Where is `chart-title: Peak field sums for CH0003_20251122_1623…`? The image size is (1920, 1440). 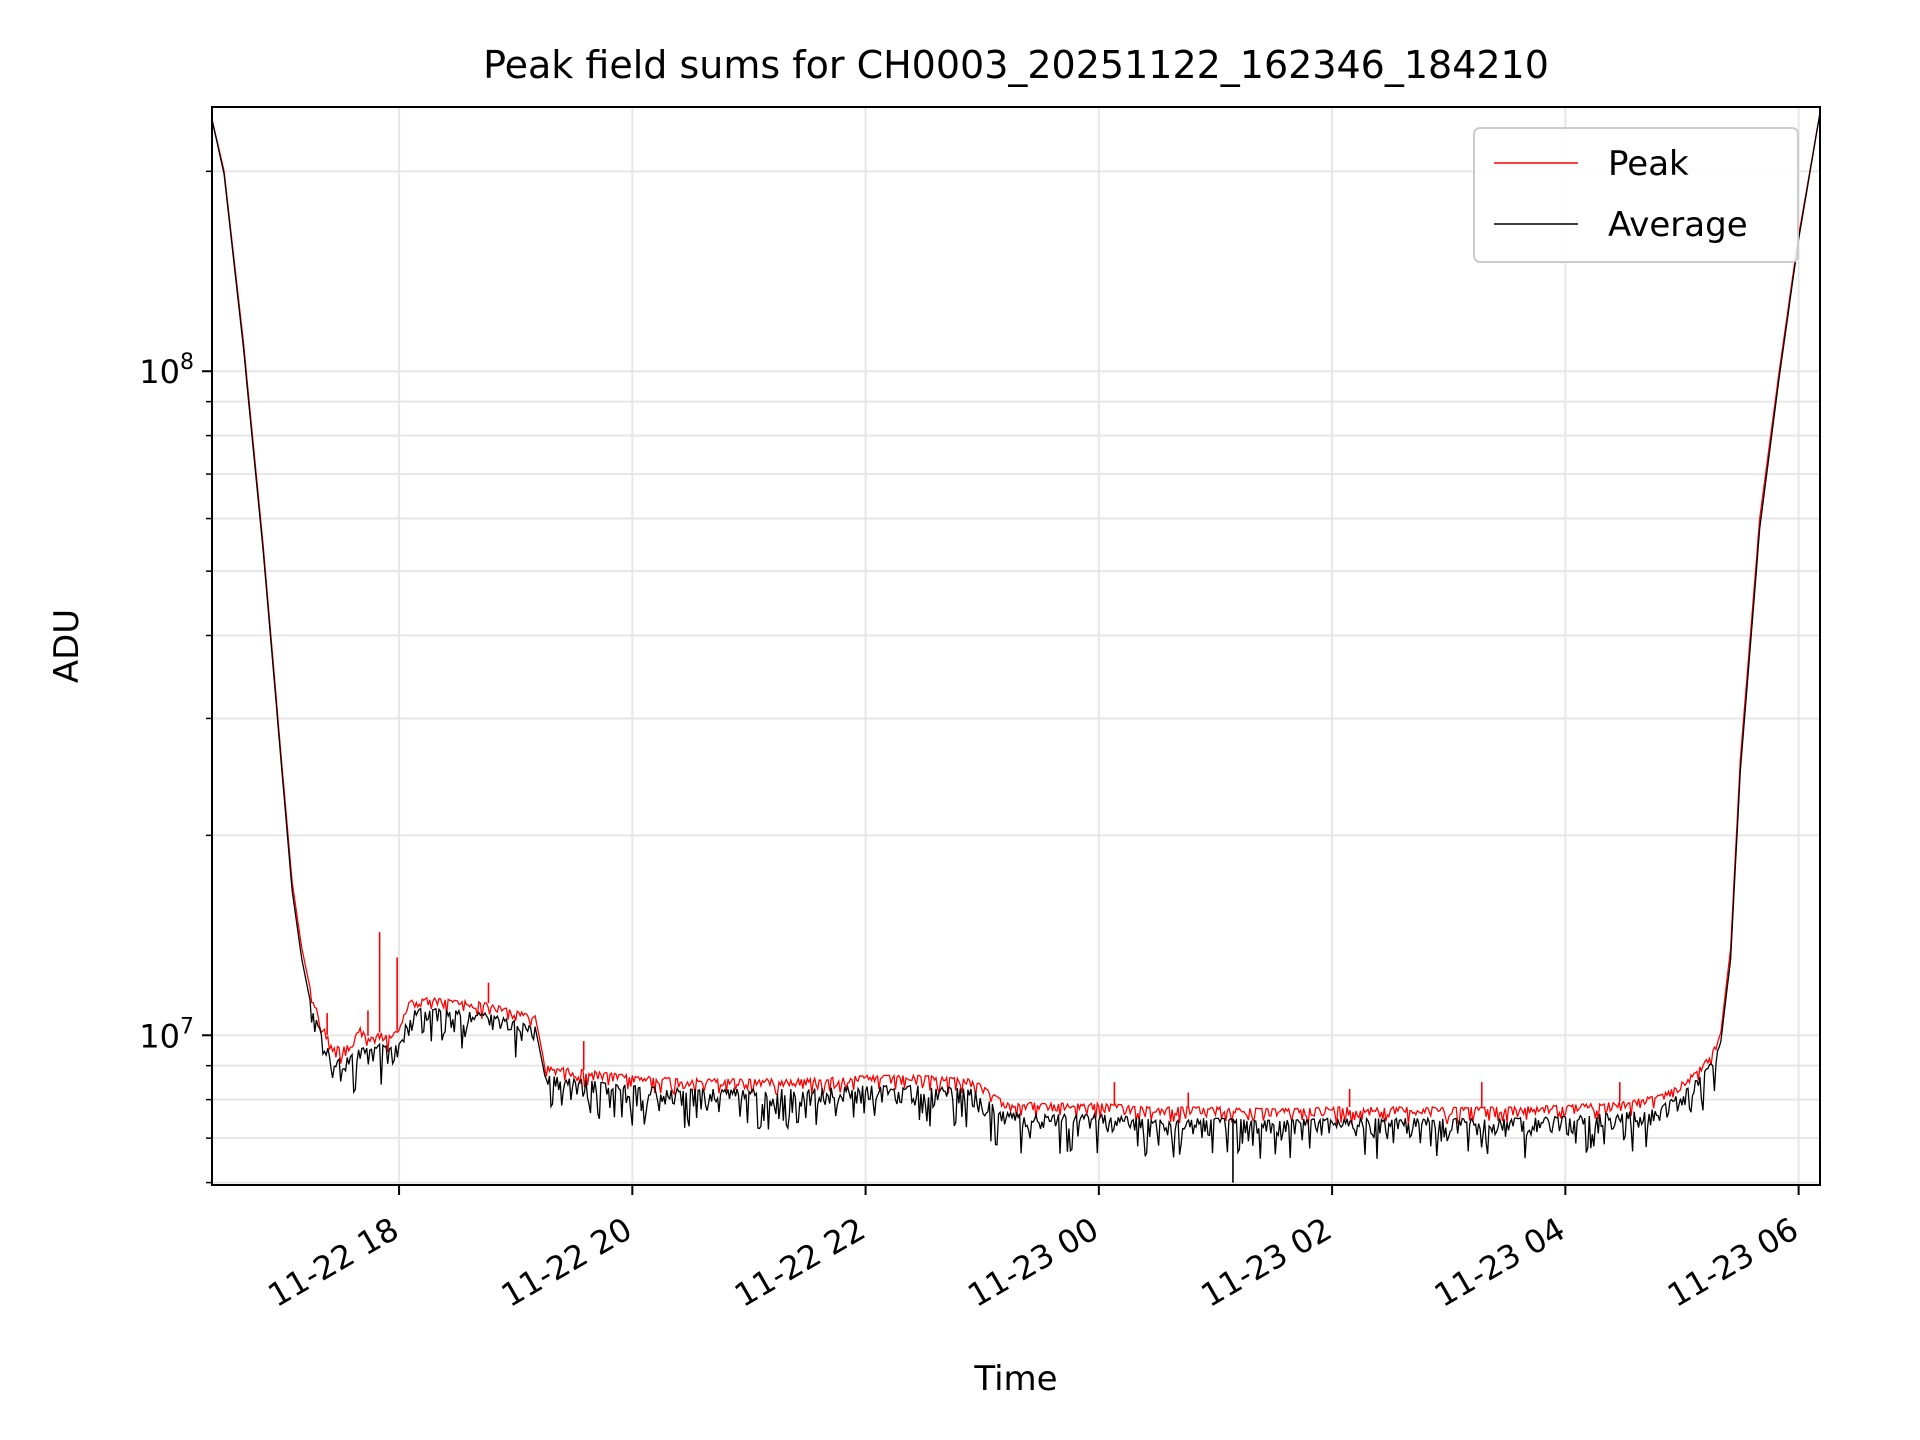 chart-title: Peak field sums for CH0003_20251122_1623… is located at coordinates (1016, 65).